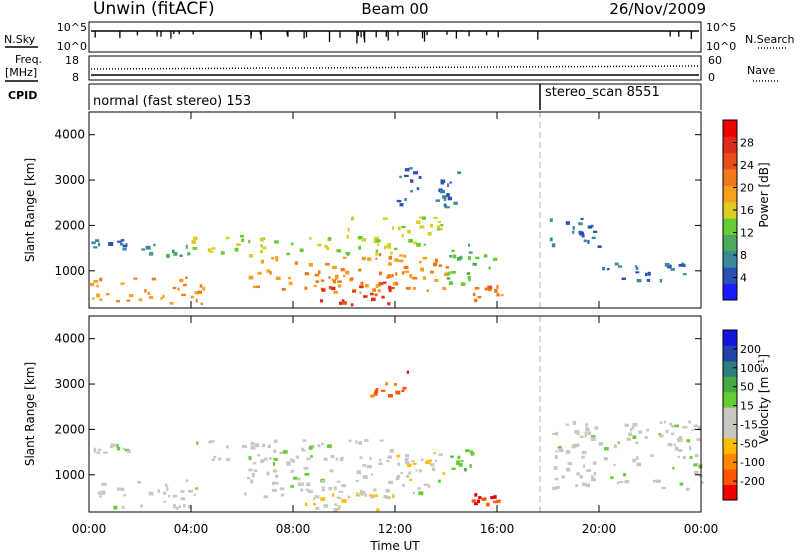 The height and width of the screenshot is (554, 800). What do you see at coordinates (599, 529) in the screenshot?
I see `x-tick-label: 20:00` at bounding box center [599, 529].